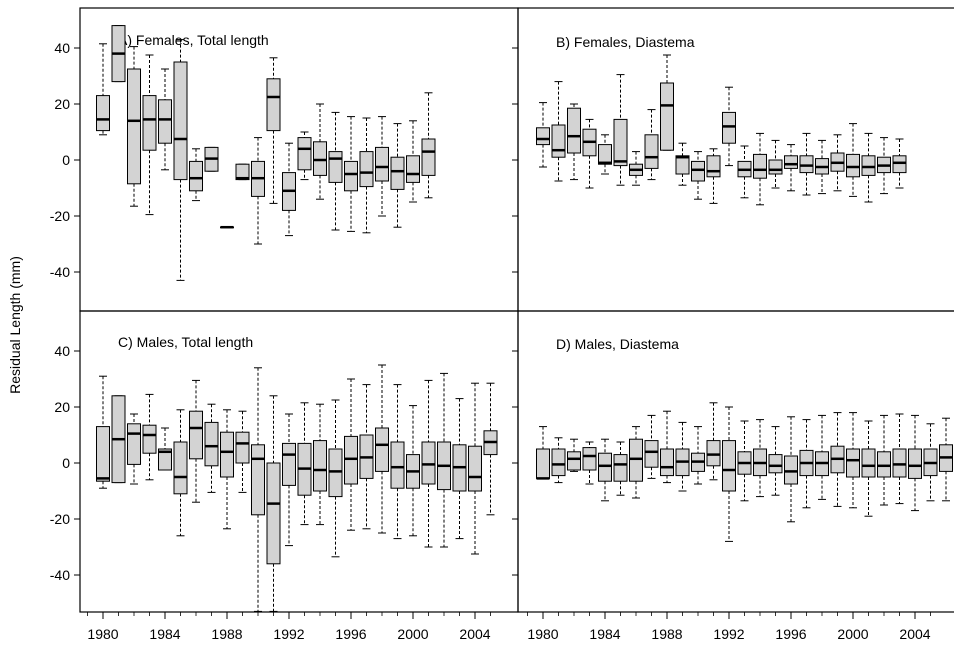 Image resolution: width=954 pixels, height=656 pixels. What do you see at coordinates (226, 634) in the screenshot?
I see `x-tick-label: 1988` at bounding box center [226, 634].